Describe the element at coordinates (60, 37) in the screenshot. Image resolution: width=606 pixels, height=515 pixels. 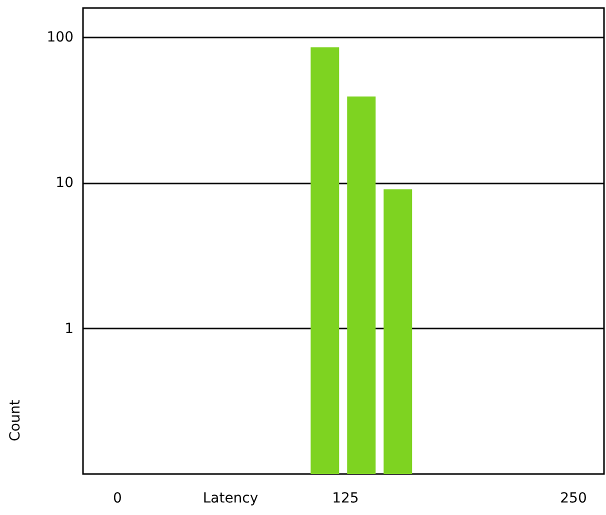
I see `y-tick-label: 100` at that location.